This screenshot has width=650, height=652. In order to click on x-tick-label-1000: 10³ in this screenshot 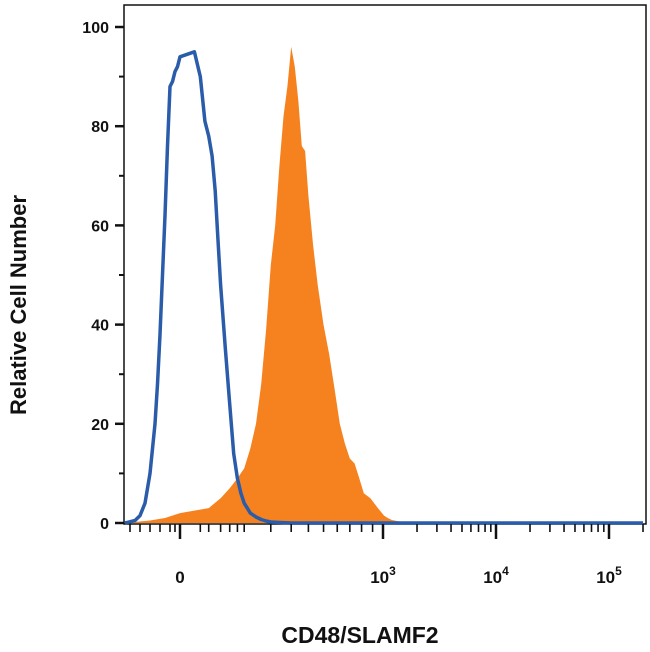, I will do `click(383, 575)`.